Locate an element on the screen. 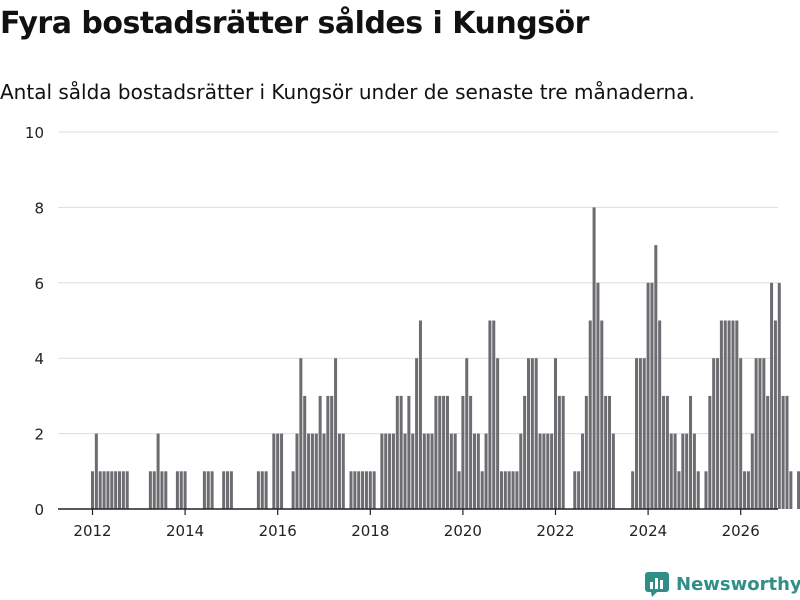  x-tick-label: 2018 is located at coordinates (370, 531).